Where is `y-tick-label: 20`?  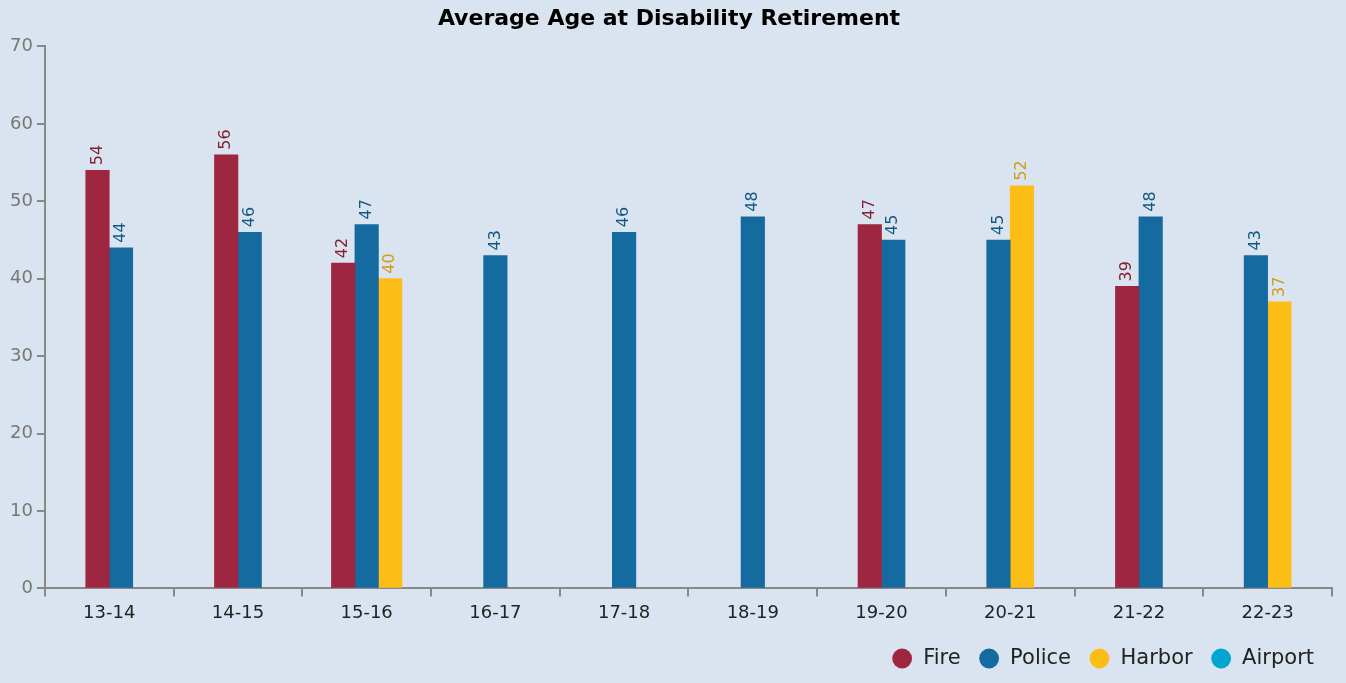
y-tick-label: 20 is located at coordinates (21, 432).